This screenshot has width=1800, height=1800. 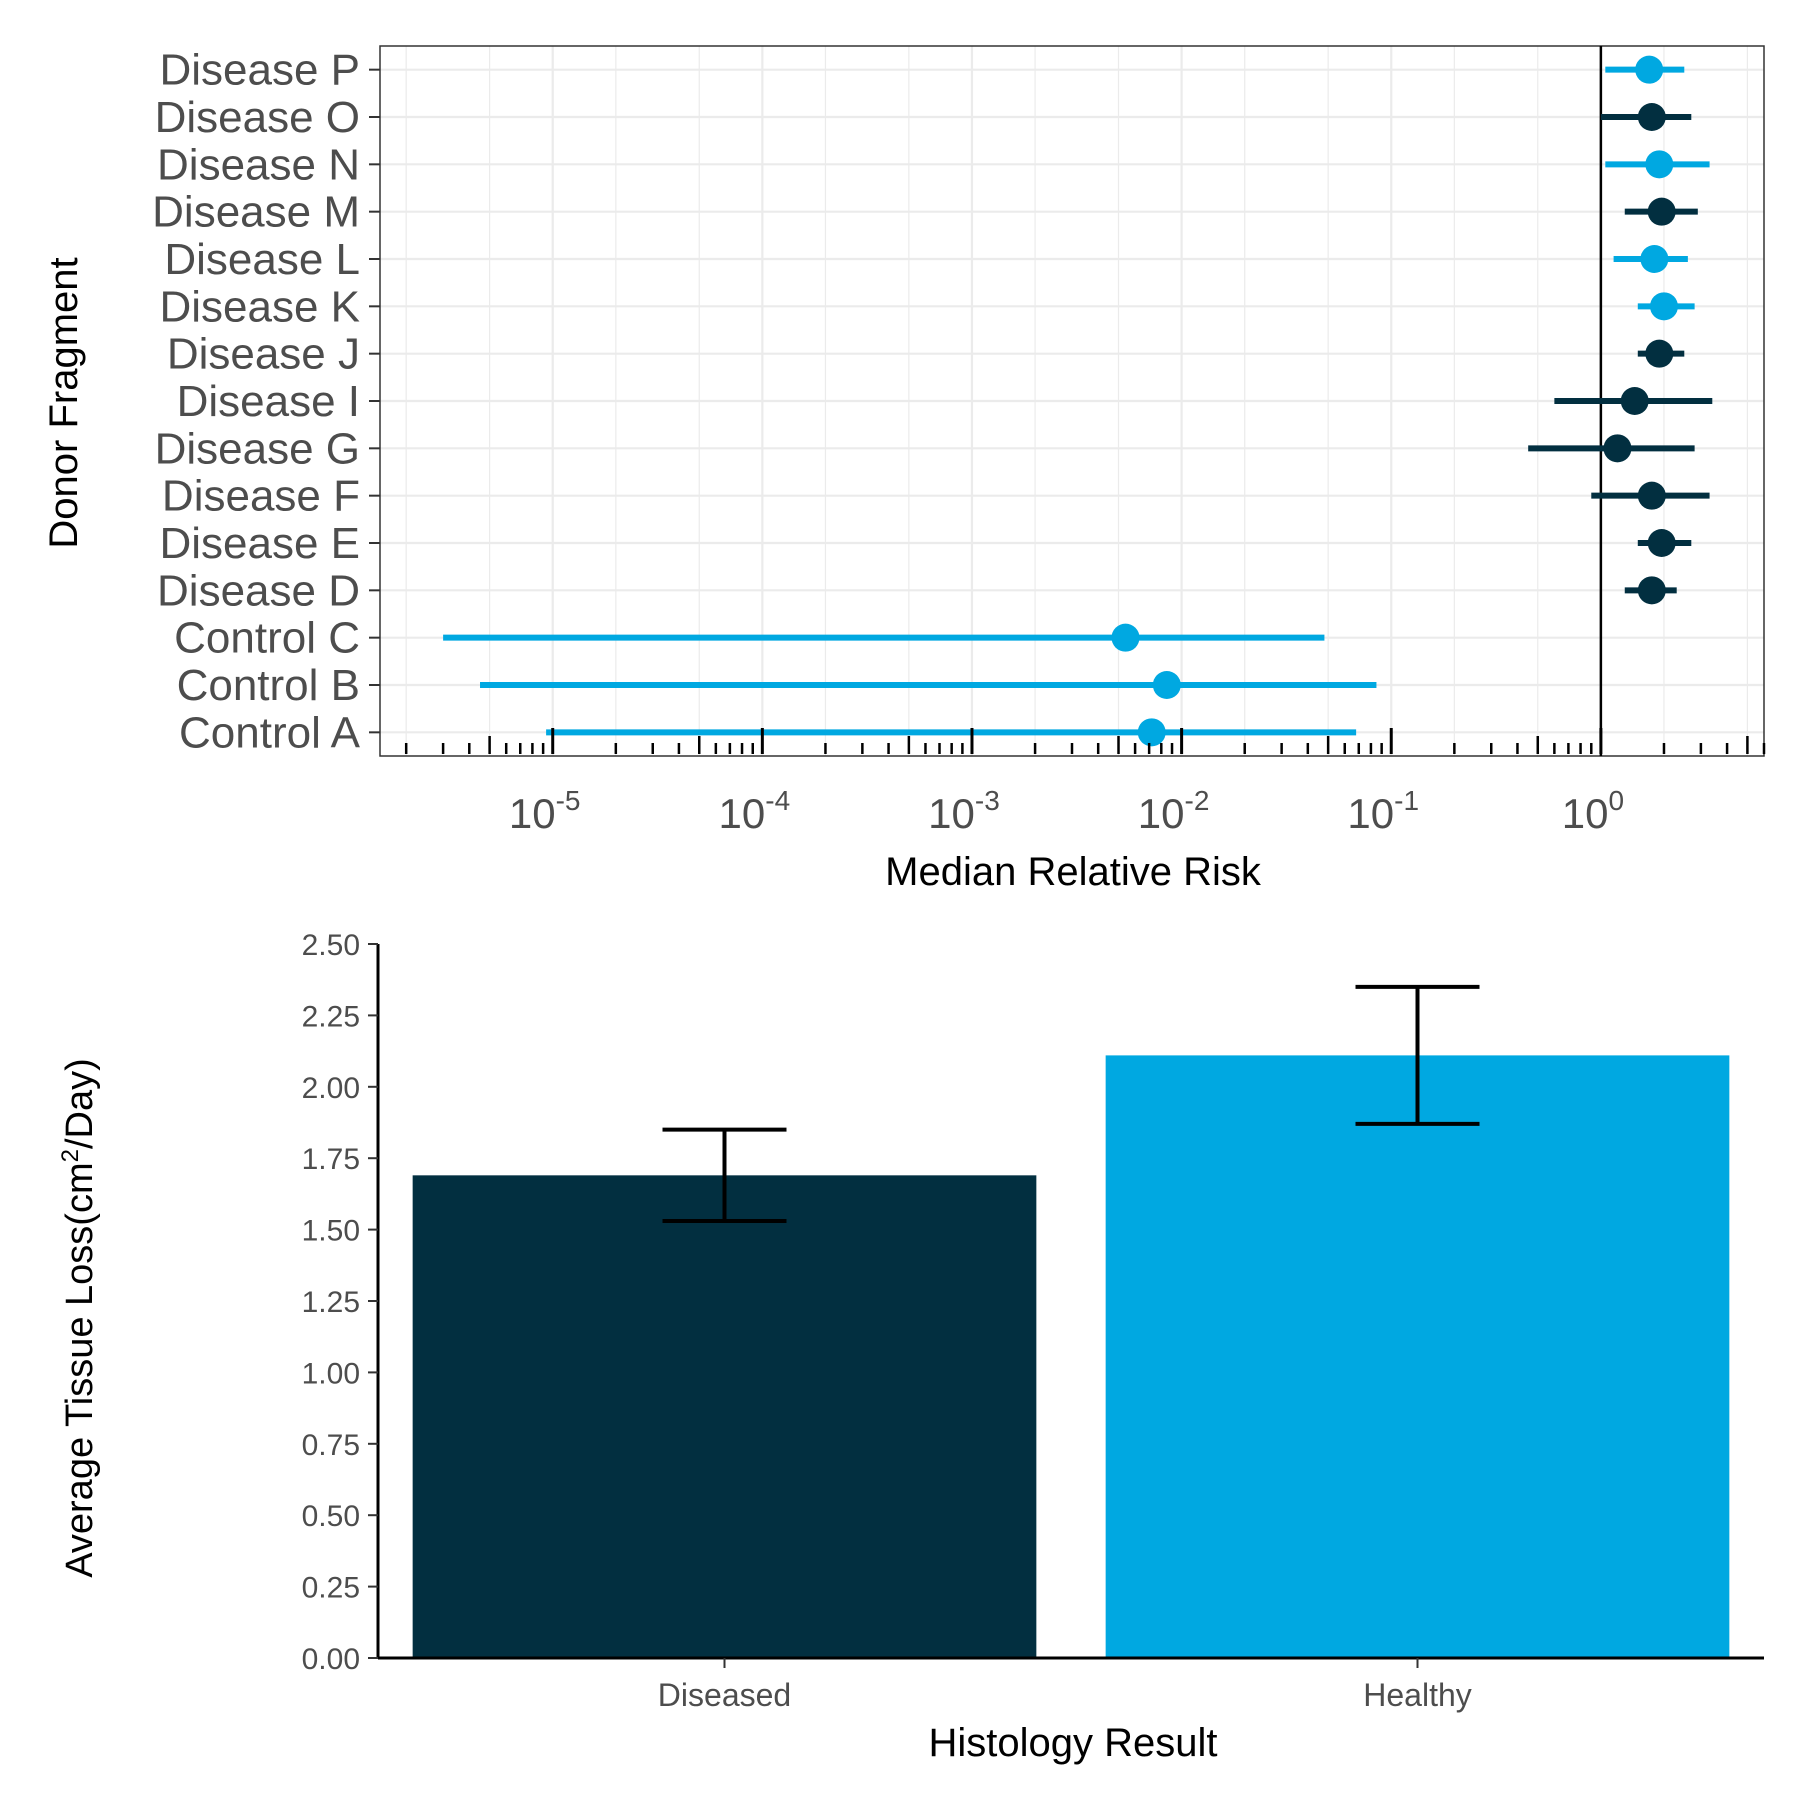 What do you see at coordinates (1085, 782) in the screenshot?
I see `forest-x-ticks: 10⁻⁵ 10⁻⁴ 10⁻³ 10⁻² 10⁻¹ 10⁰` at bounding box center [1085, 782].